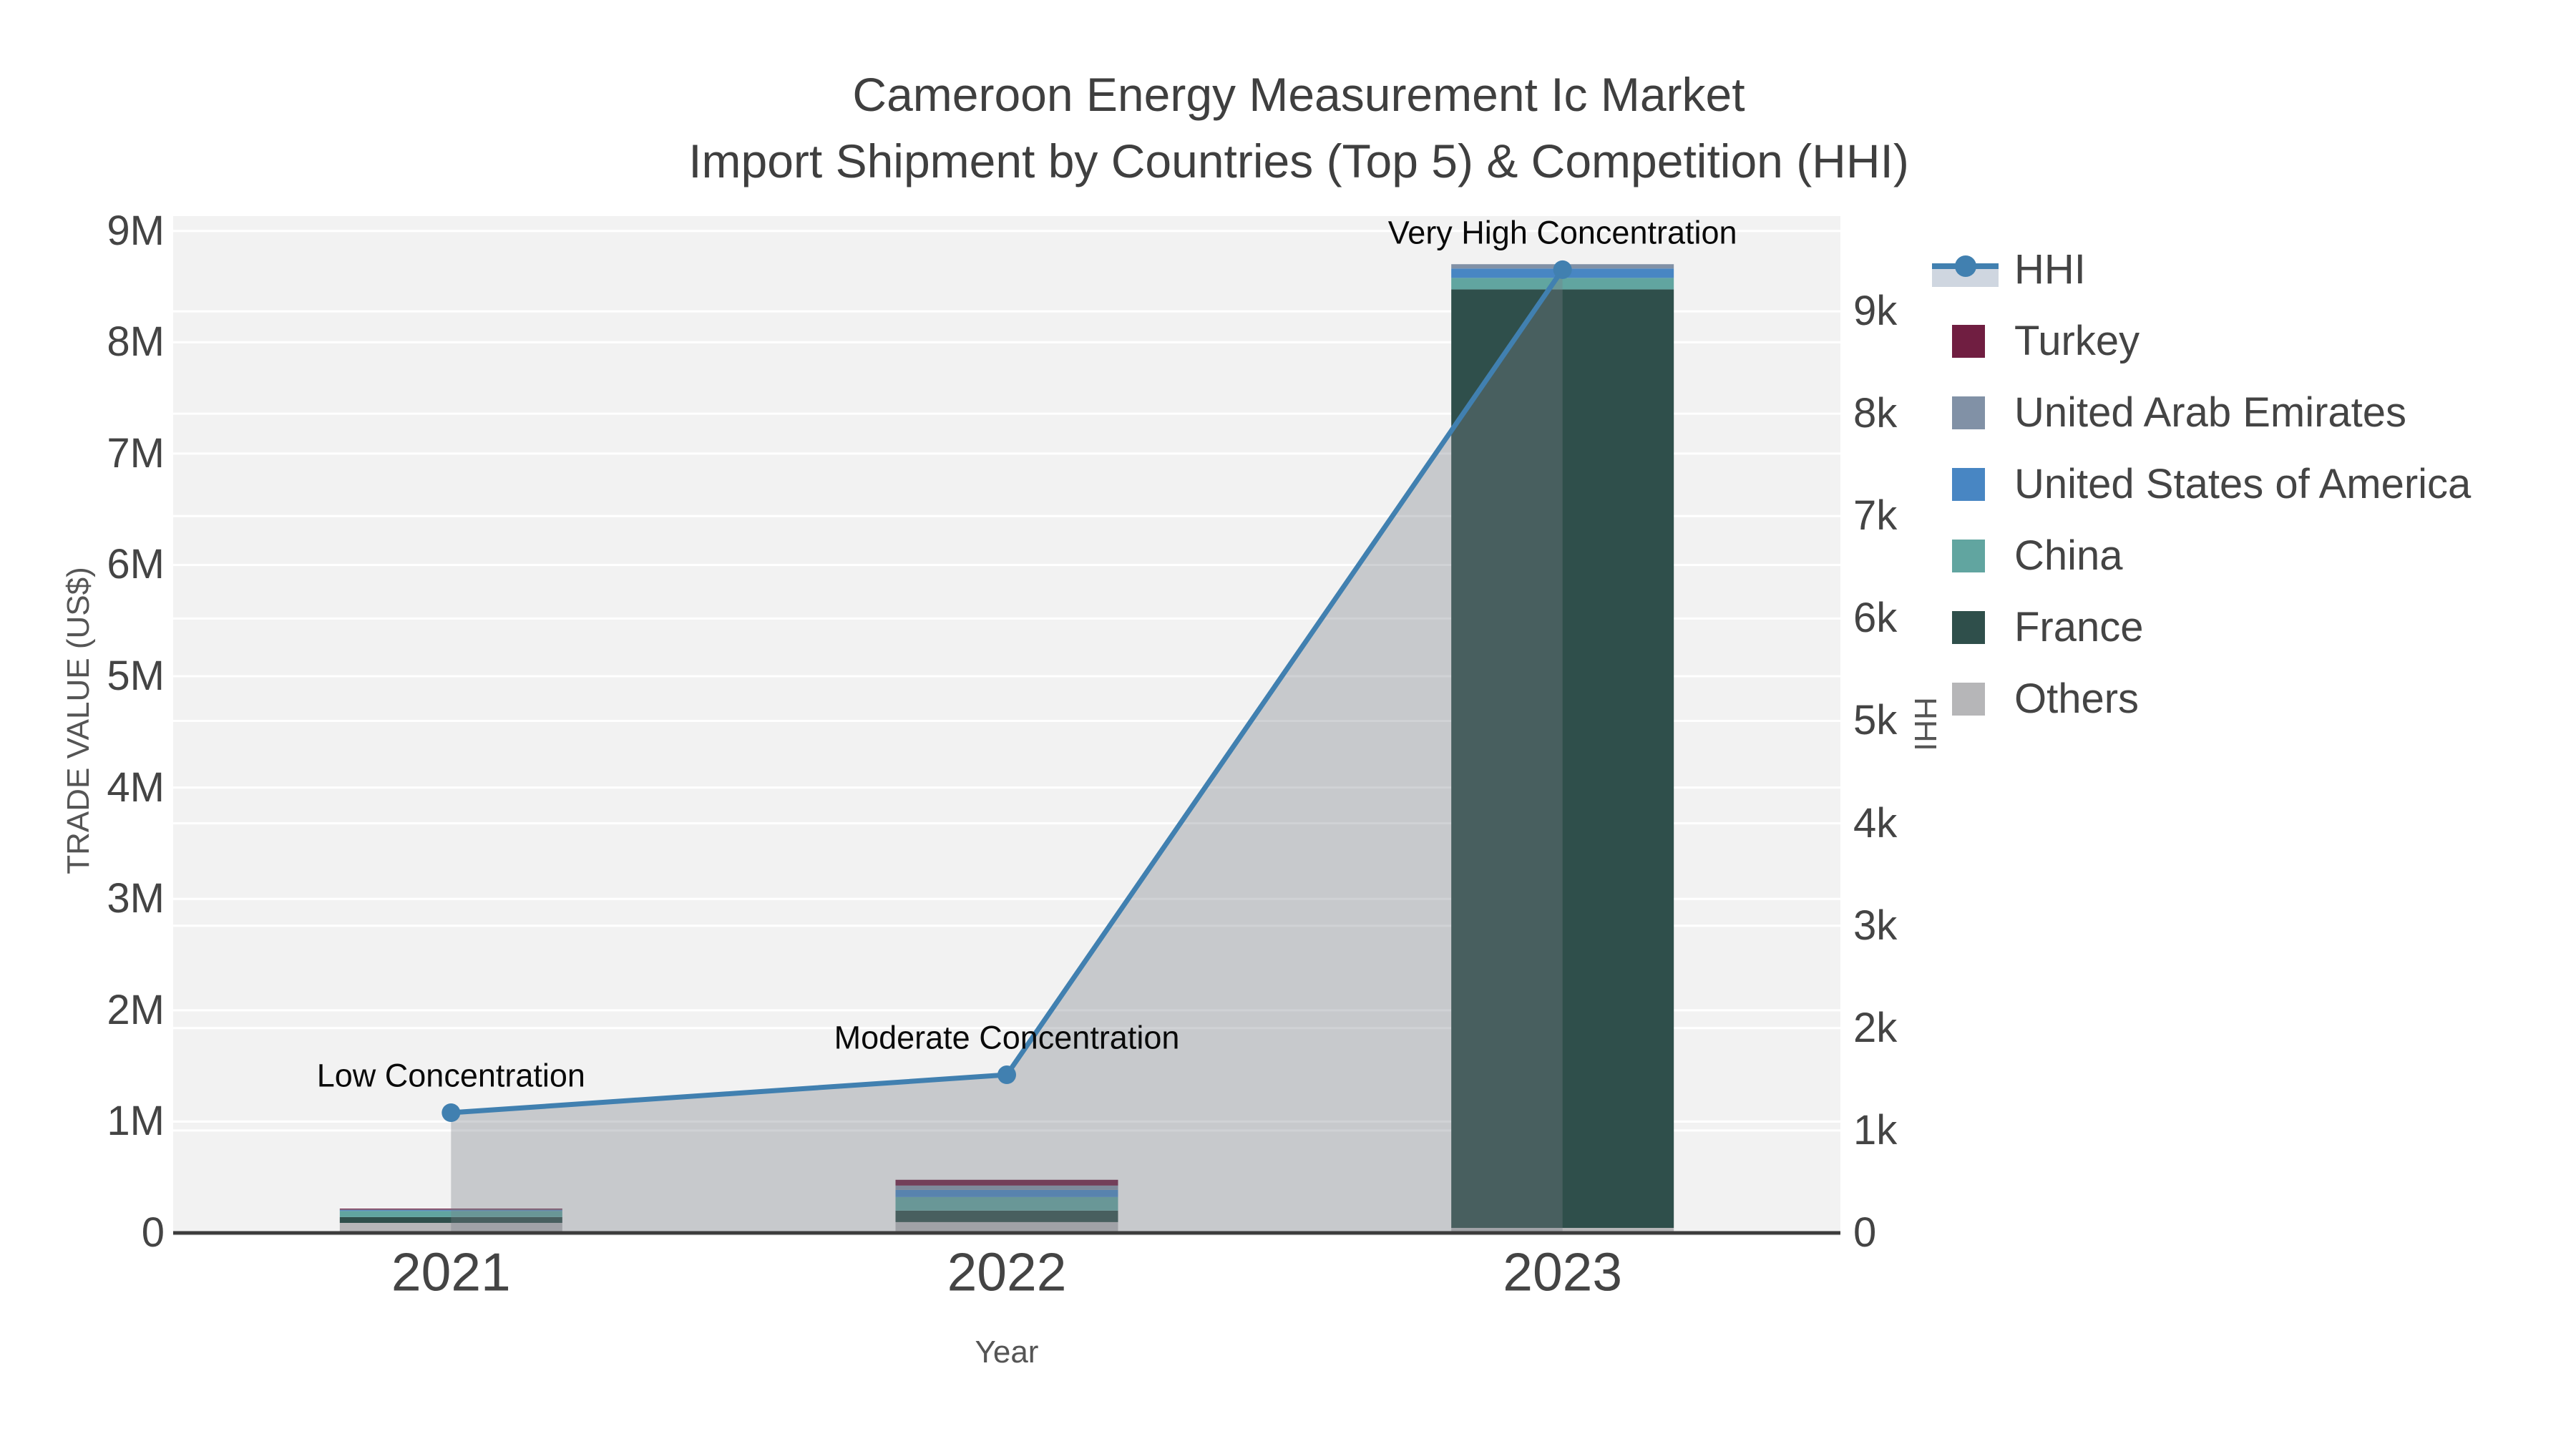 The width and height of the screenshot is (2576, 1449). I want to click on y-tick-right-7k: 7k, so click(1875, 516).